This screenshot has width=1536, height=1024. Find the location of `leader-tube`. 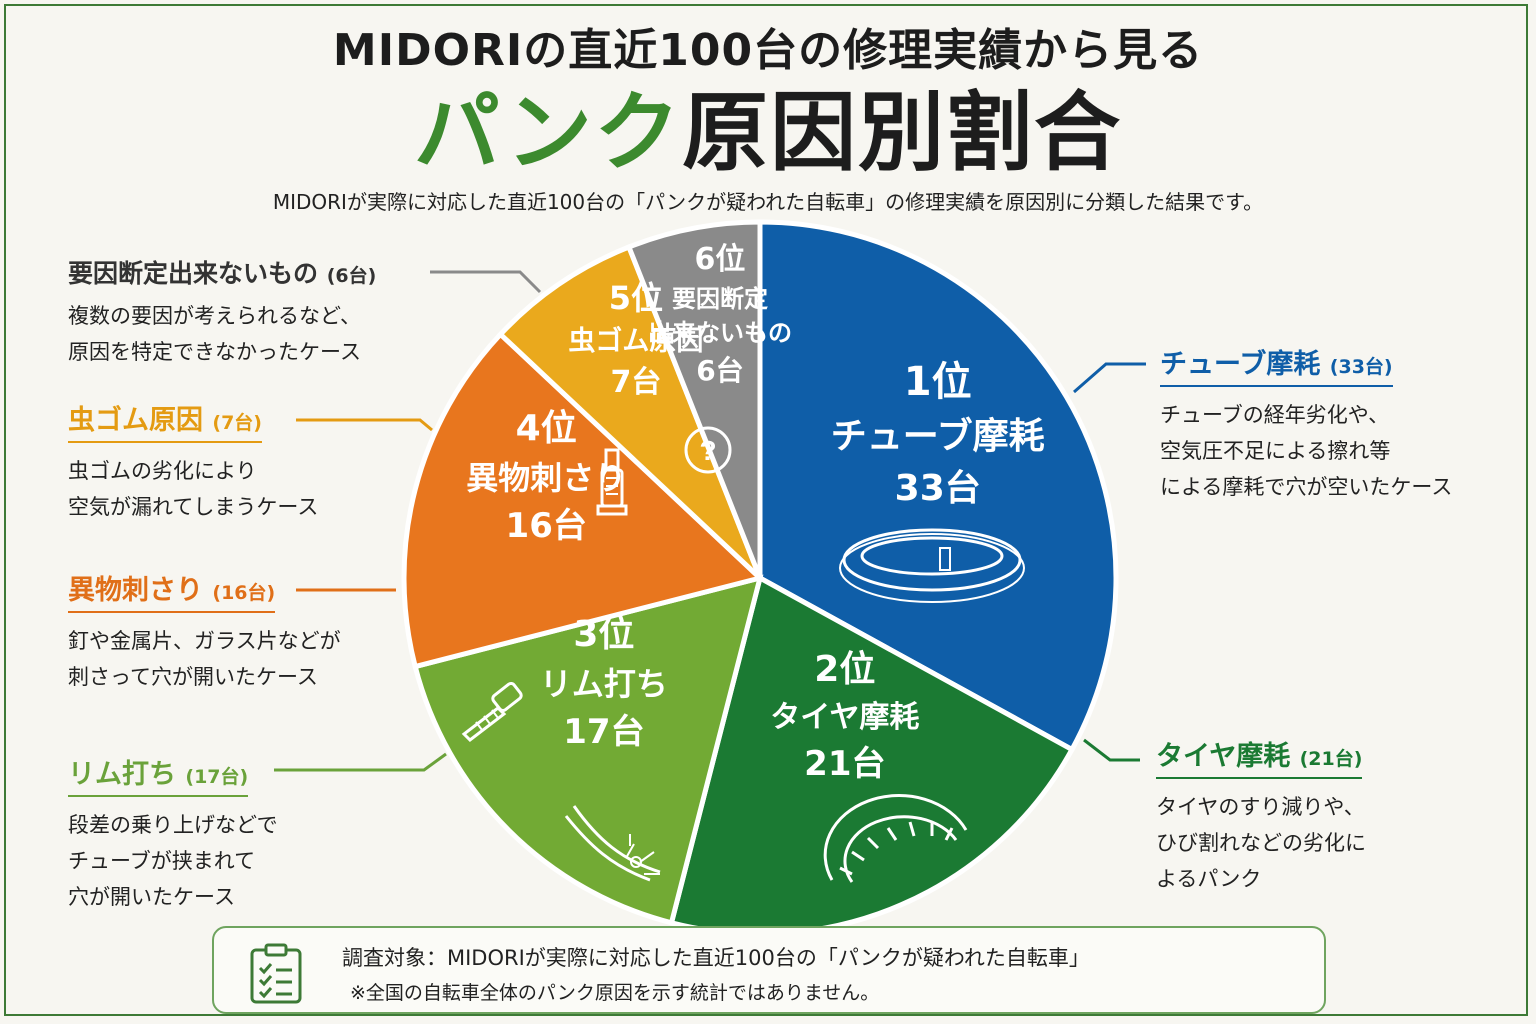

leader-tube is located at coordinates (1109, 378).